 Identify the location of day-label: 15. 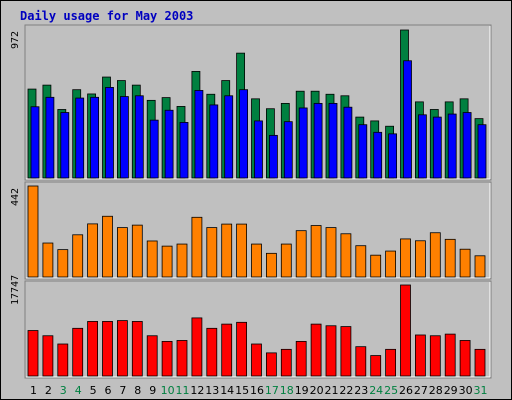
(242, 390).